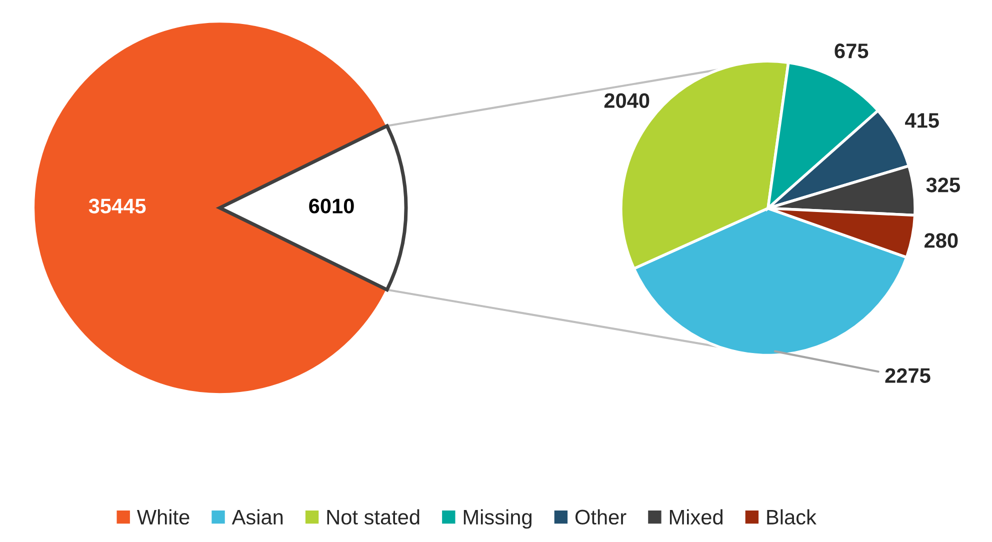 The height and width of the screenshot is (542, 992). I want to click on data-label: 675, so click(851, 51).